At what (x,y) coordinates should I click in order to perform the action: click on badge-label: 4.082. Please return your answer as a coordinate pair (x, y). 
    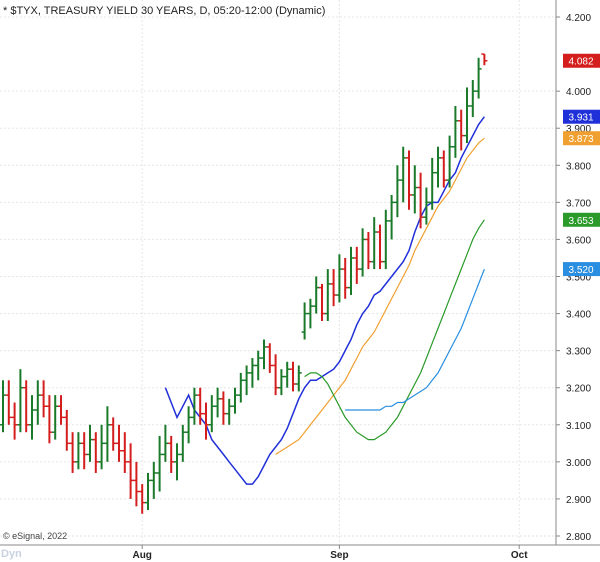
    Looking at the image, I should click on (580, 62).